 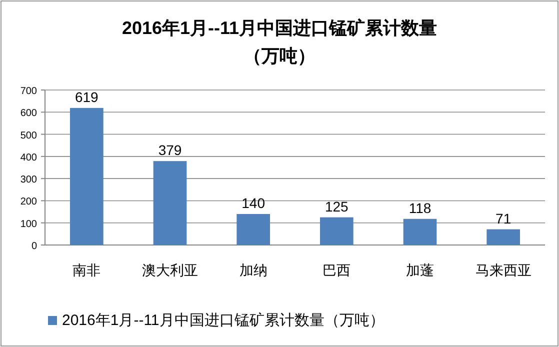 What do you see at coordinates (170, 270) in the screenshot?
I see `x-tick-label: 澳大利亚` at bounding box center [170, 270].